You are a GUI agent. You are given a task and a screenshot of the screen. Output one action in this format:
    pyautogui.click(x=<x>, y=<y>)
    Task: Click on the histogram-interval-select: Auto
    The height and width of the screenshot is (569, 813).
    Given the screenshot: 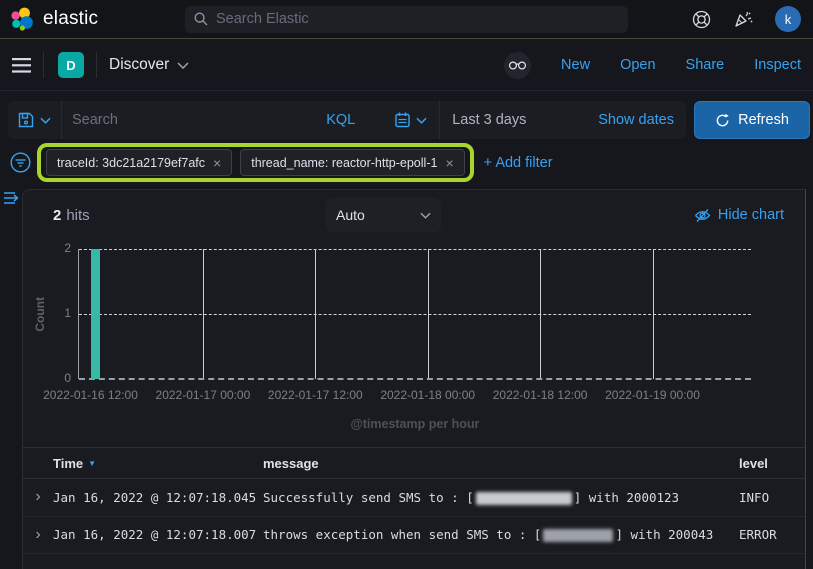 What is the action you would take?
    pyautogui.click(x=383, y=215)
    